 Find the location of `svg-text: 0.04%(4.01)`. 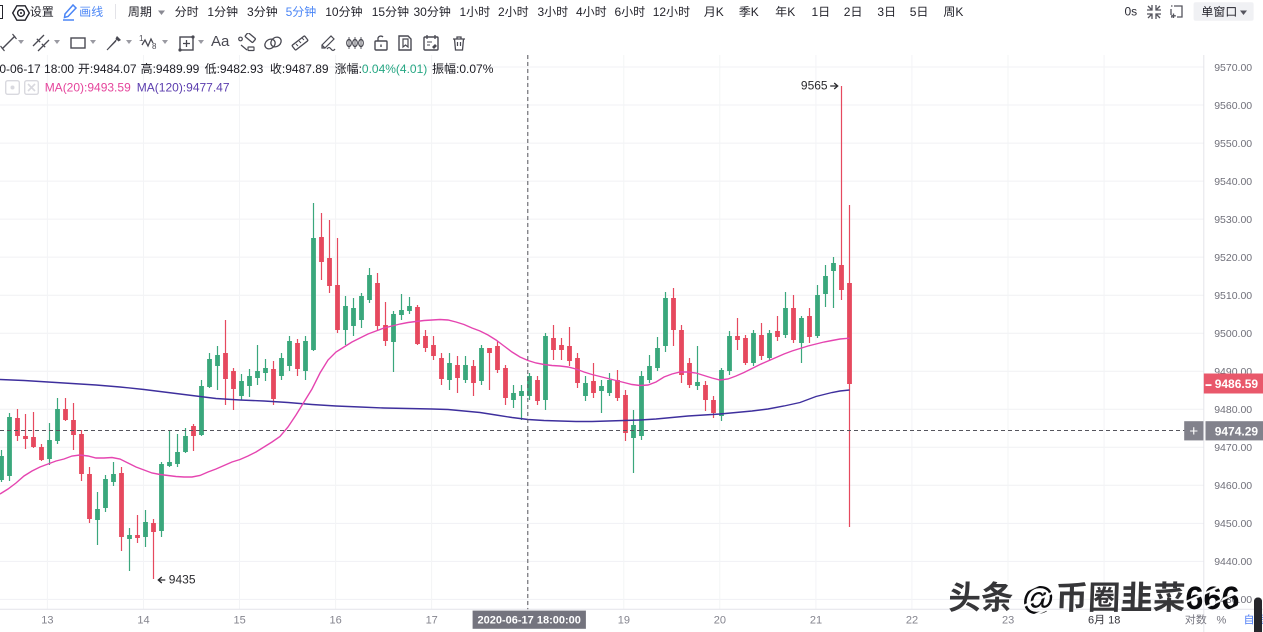

svg-text: 0.04%(4.01) is located at coordinates (394, 69).